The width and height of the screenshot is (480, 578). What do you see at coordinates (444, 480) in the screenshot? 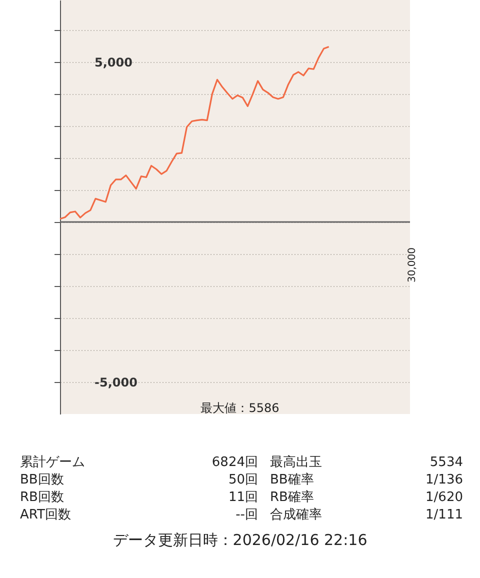
I see `text: 1/136` at bounding box center [444, 480].